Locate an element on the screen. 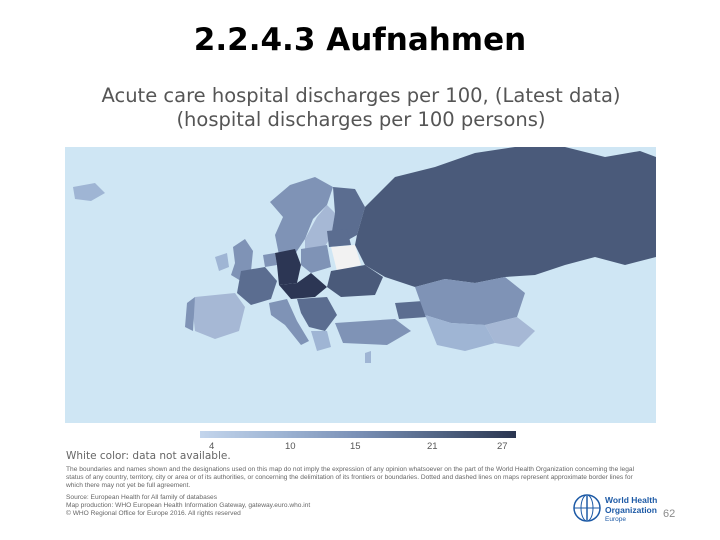 The height and width of the screenshot is (540, 720). country-kazakhstan is located at coordinates (470, 301).